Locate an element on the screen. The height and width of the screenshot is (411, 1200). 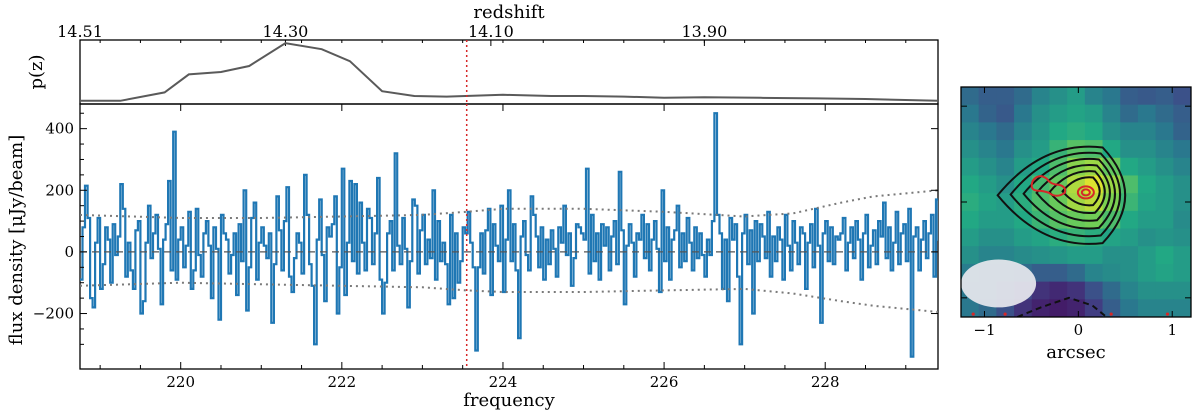
image-panel: −1 0 1 arcsec is located at coordinates (1076, 224).